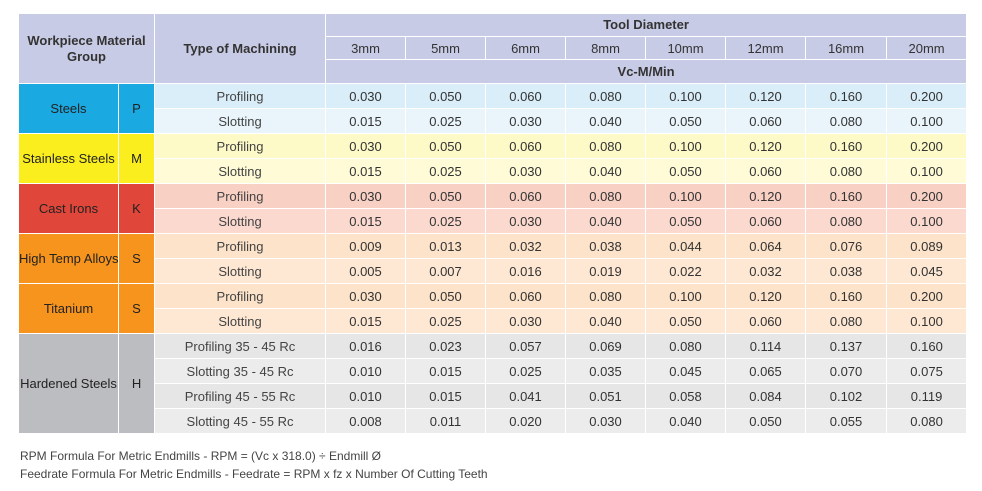 This screenshot has height=491, width=982. Describe the element at coordinates (446, 421) in the screenshot. I see `feed-value: 0.011` at that location.